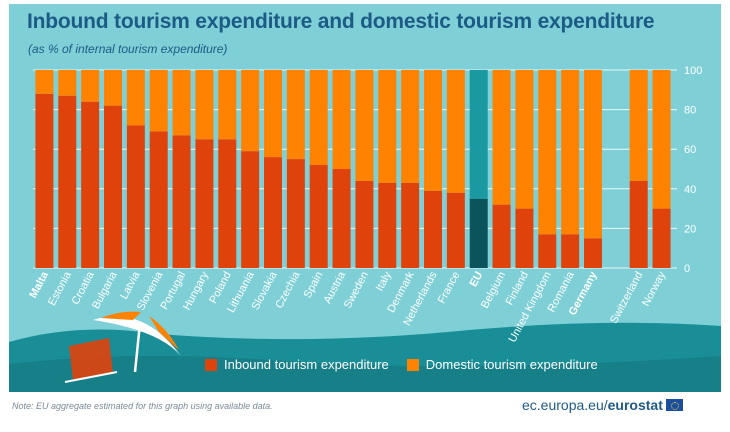 The image size is (730, 432). Describe the element at coordinates (39, 284) in the screenshot. I see `x-tick-label: Malta` at that location.